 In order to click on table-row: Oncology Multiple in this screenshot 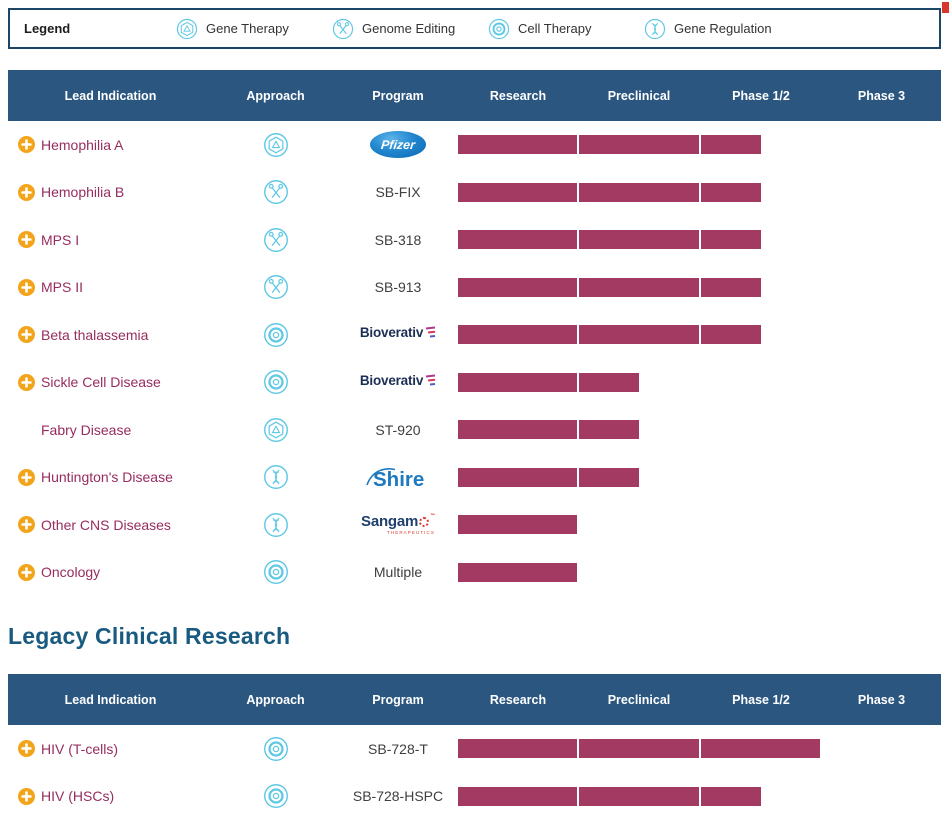, I will do `click(474, 573)`.